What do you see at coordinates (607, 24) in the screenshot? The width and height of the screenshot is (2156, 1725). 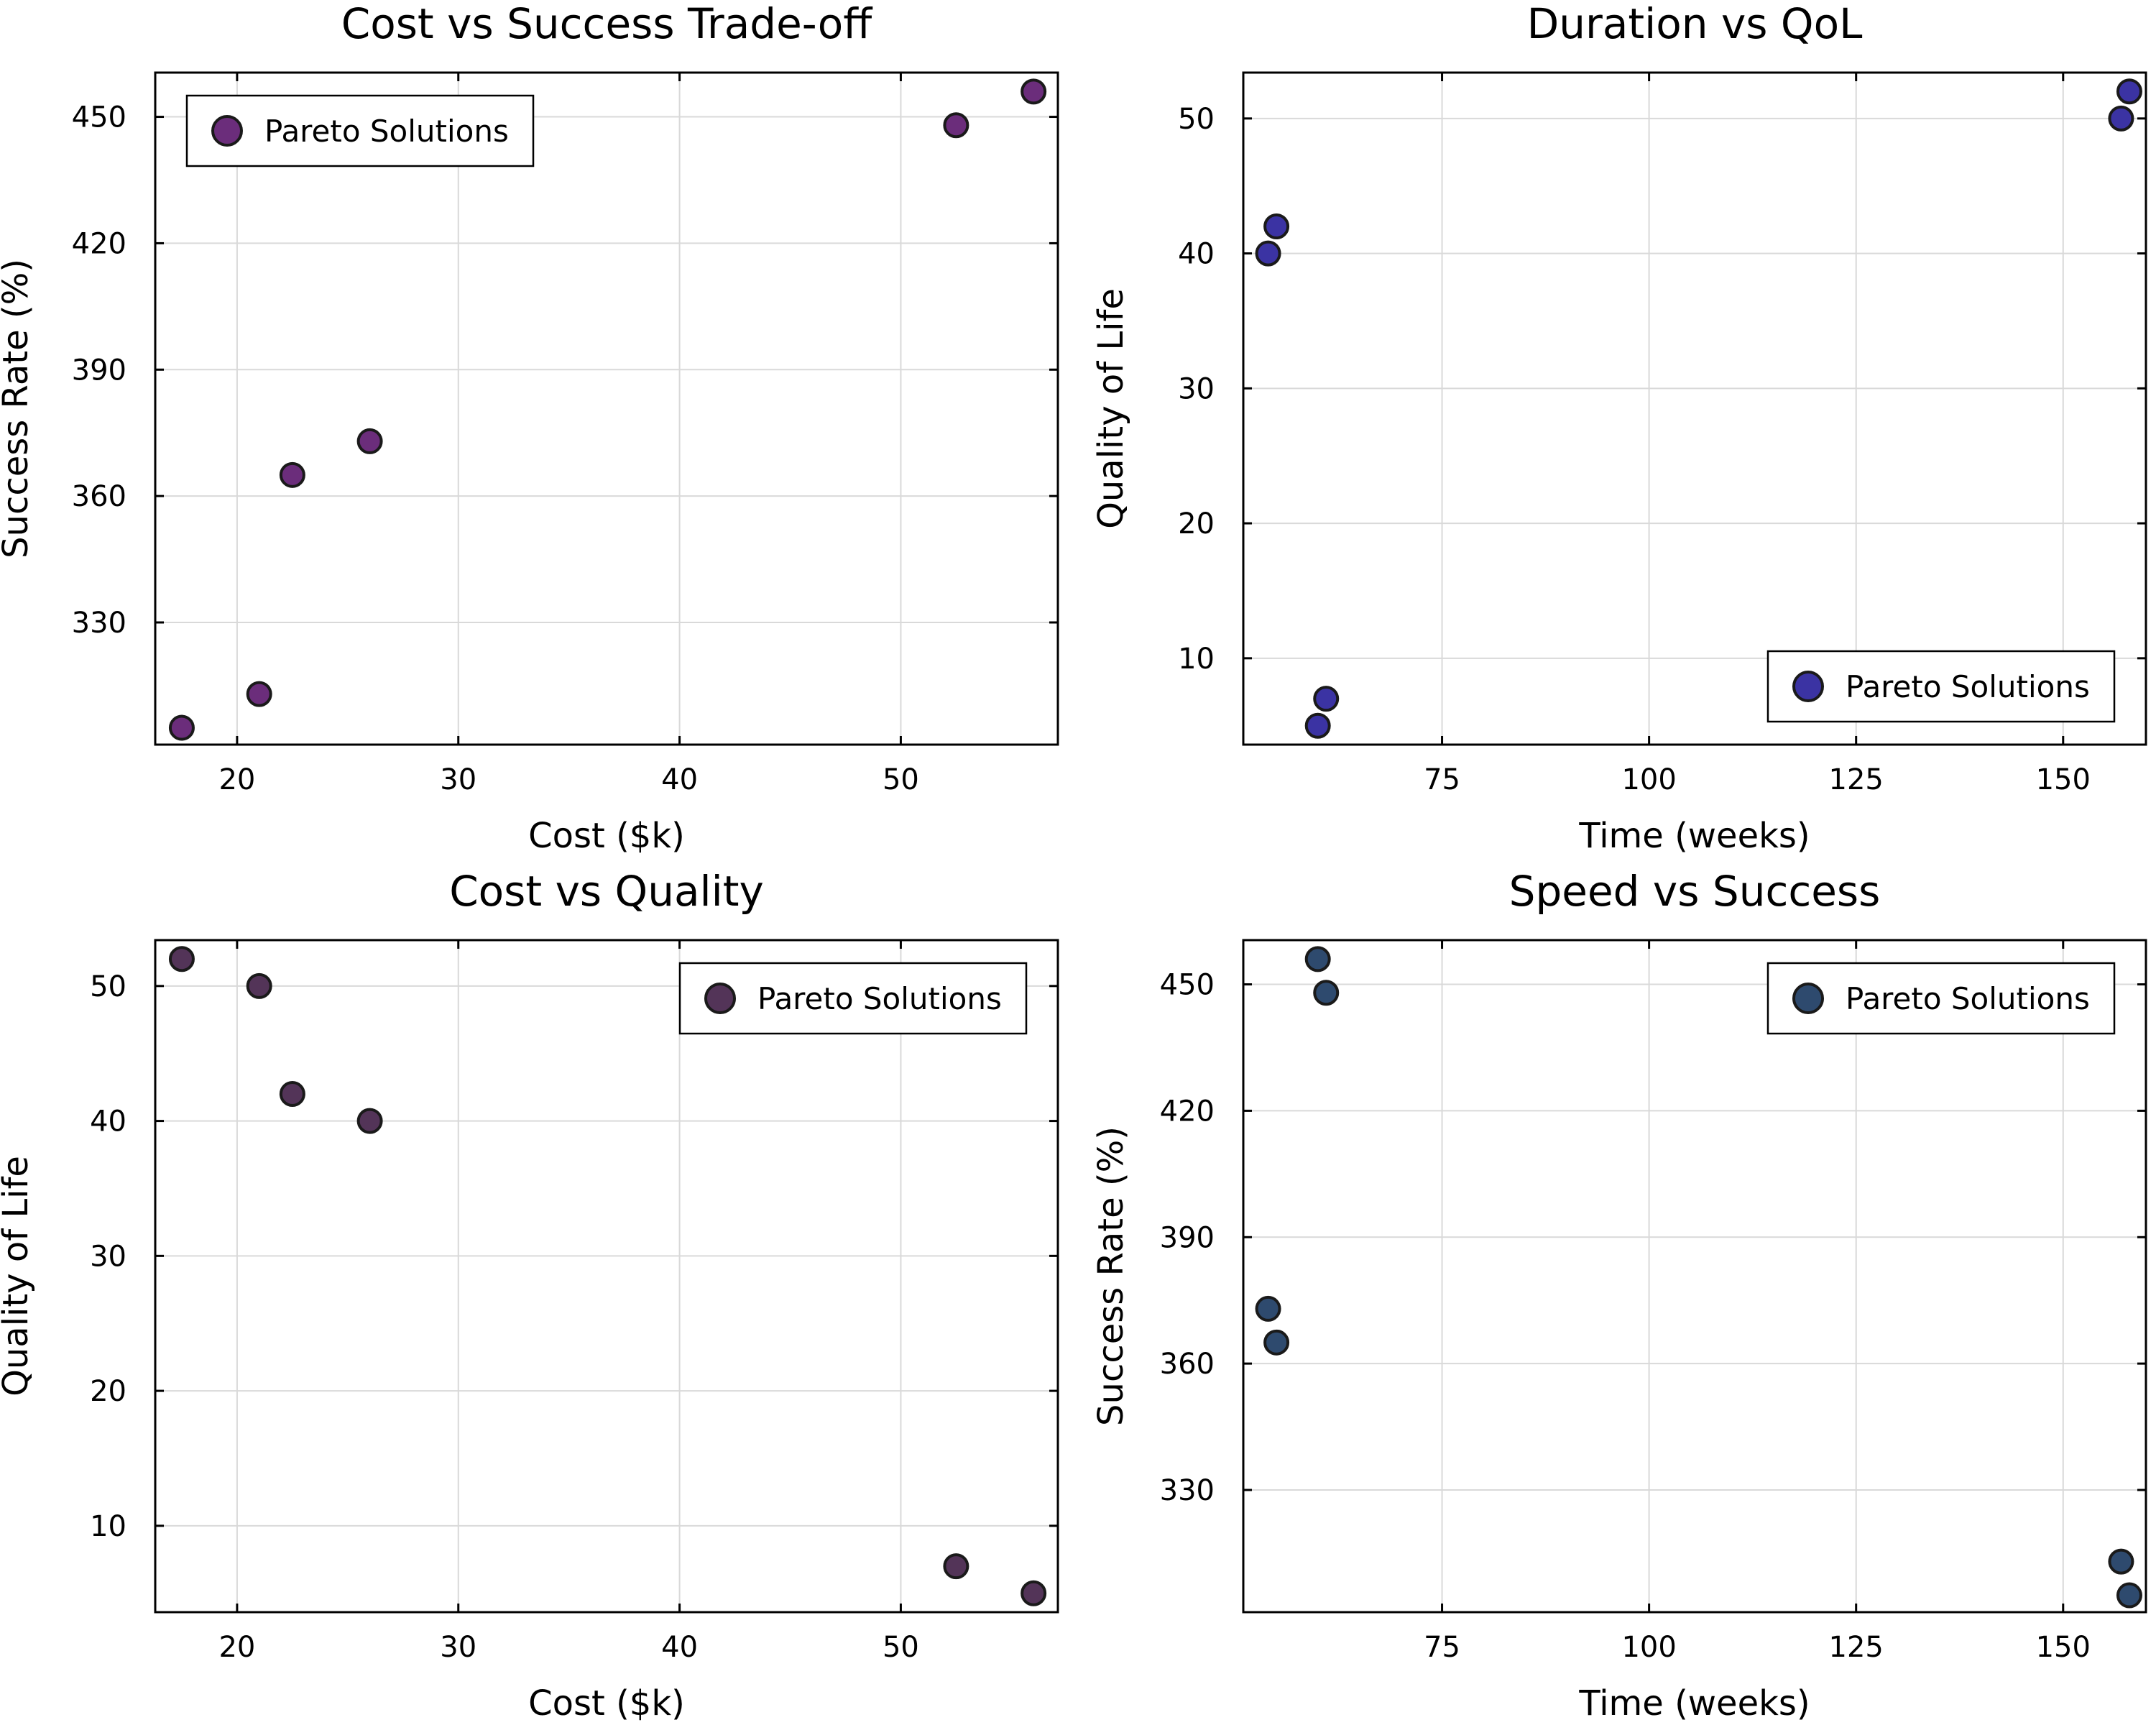 I see `chart-title: Cost vs Success Trade-off` at bounding box center [607, 24].